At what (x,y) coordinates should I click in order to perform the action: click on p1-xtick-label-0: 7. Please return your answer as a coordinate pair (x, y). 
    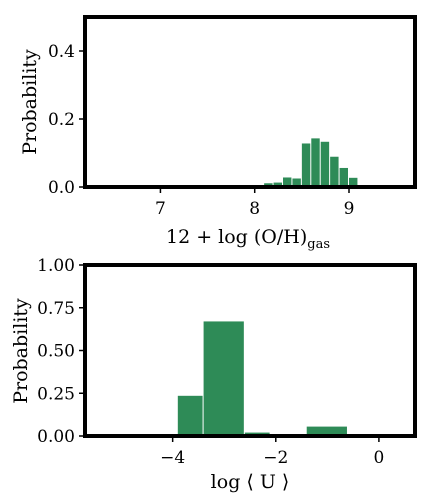
    Looking at the image, I should click on (160, 209).